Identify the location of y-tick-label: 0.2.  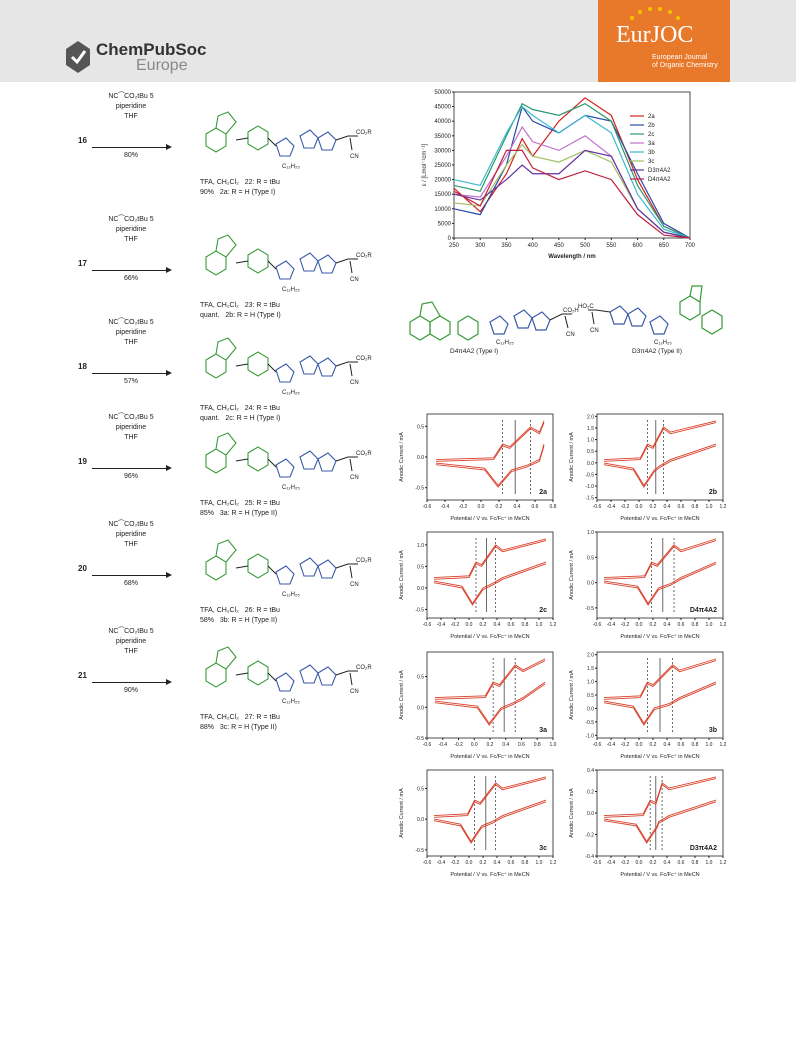
(590, 793).